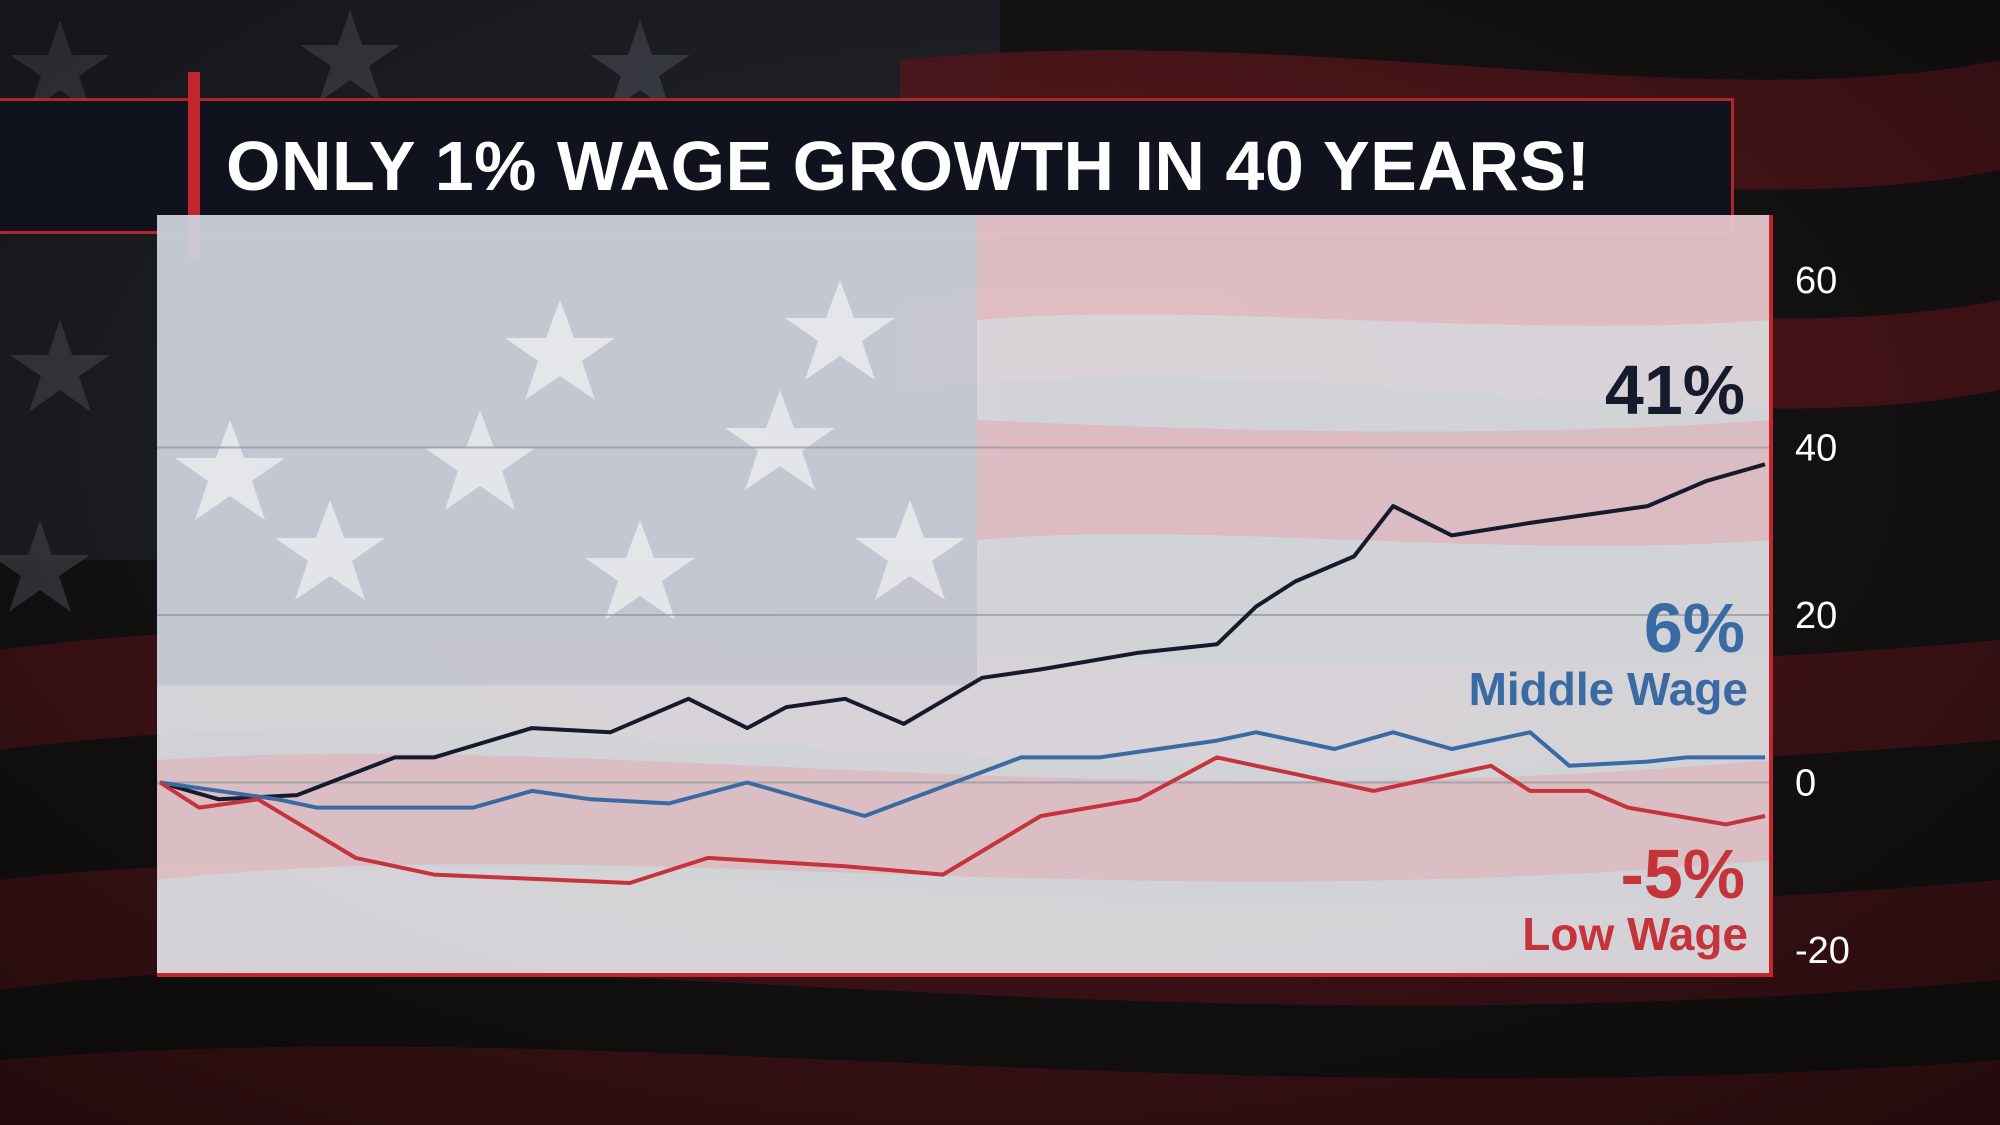  Describe the element at coordinates (1816, 616) in the screenshot. I see `y-tick-label: 20` at that location.